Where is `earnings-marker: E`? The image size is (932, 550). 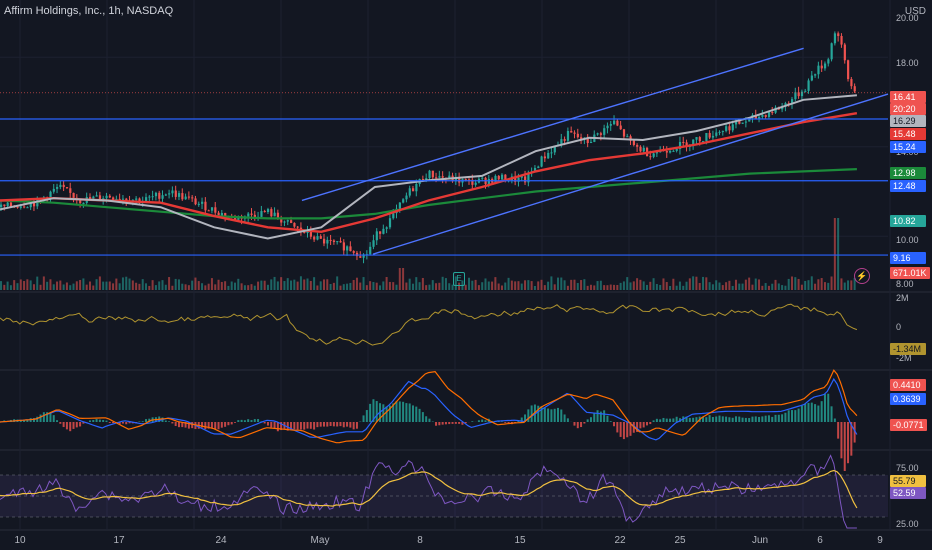
earnings-marker: E is located at coordinates (459, 279).